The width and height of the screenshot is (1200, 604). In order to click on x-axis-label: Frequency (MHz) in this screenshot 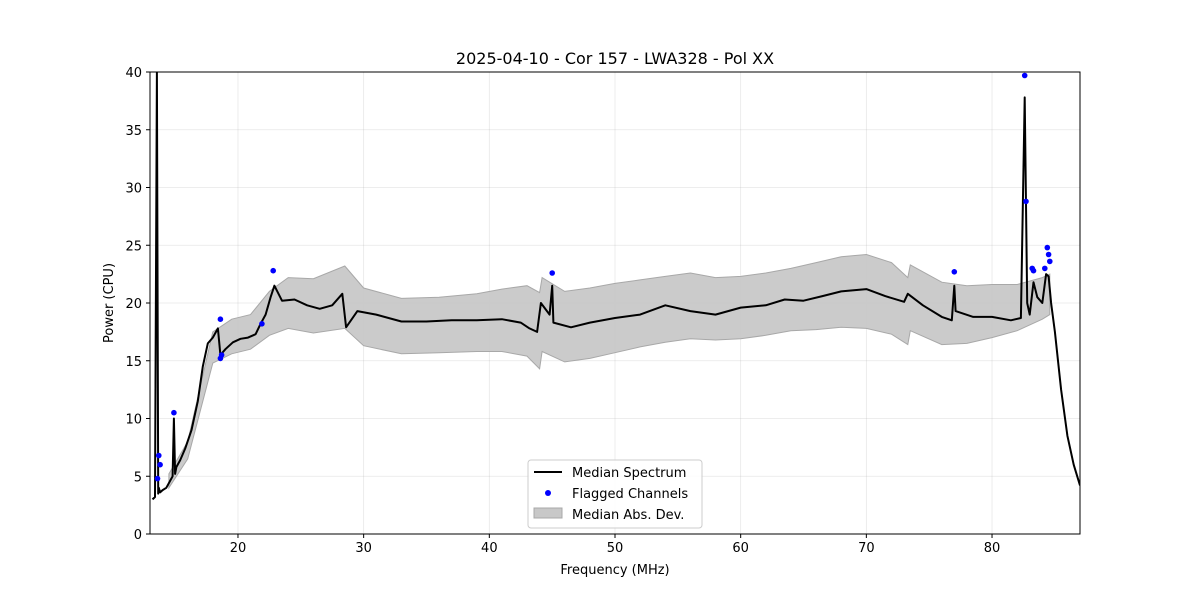, I will do `click(614, 570)`.